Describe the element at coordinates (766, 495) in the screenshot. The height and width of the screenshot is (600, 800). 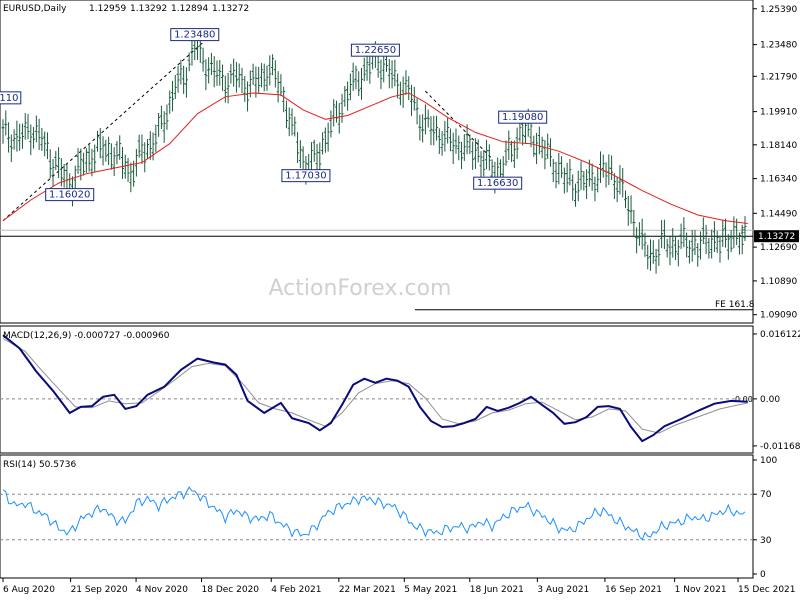
I see `rsi-tick-label: 70` at that location.